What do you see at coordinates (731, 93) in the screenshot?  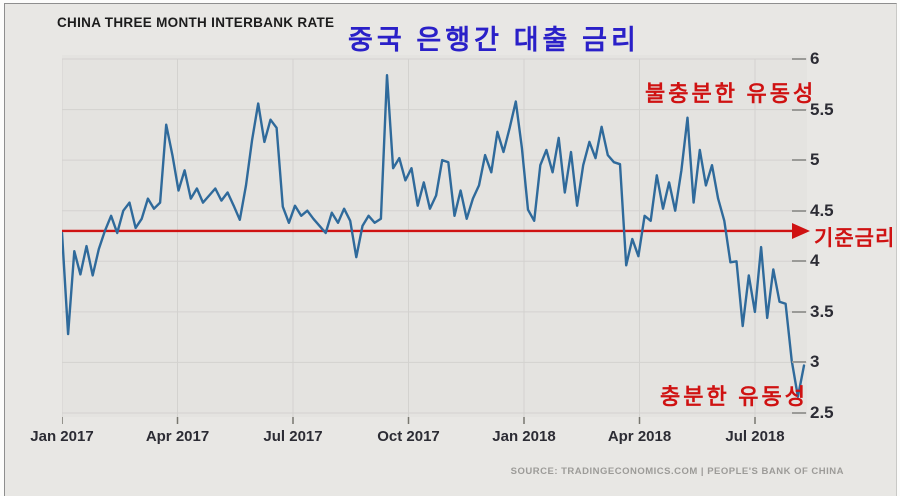 I see `annotation-insufficient-liquidity: 불충분한 유동성` at bounding box center [731, 93].